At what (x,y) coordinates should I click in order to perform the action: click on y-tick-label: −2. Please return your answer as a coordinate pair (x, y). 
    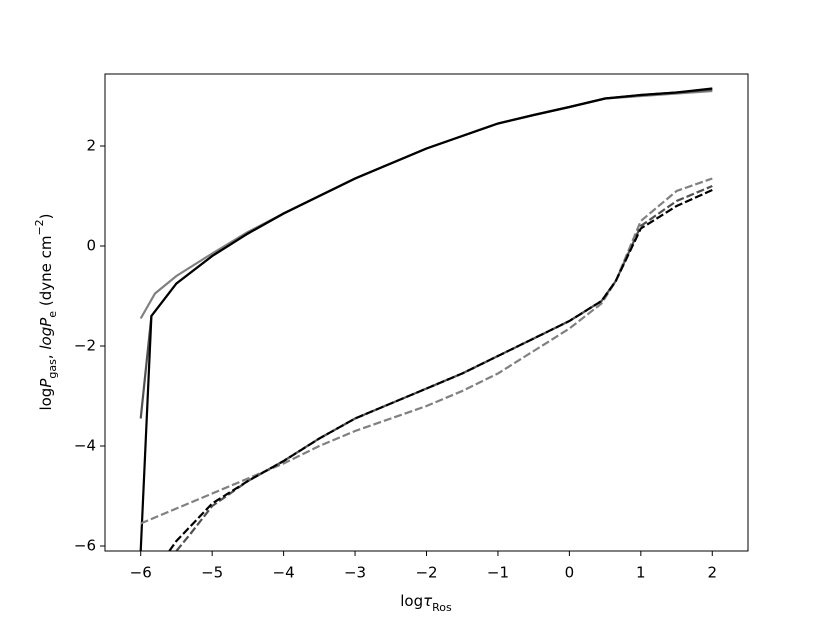
    Looking at the image, I should click on (85, 346).